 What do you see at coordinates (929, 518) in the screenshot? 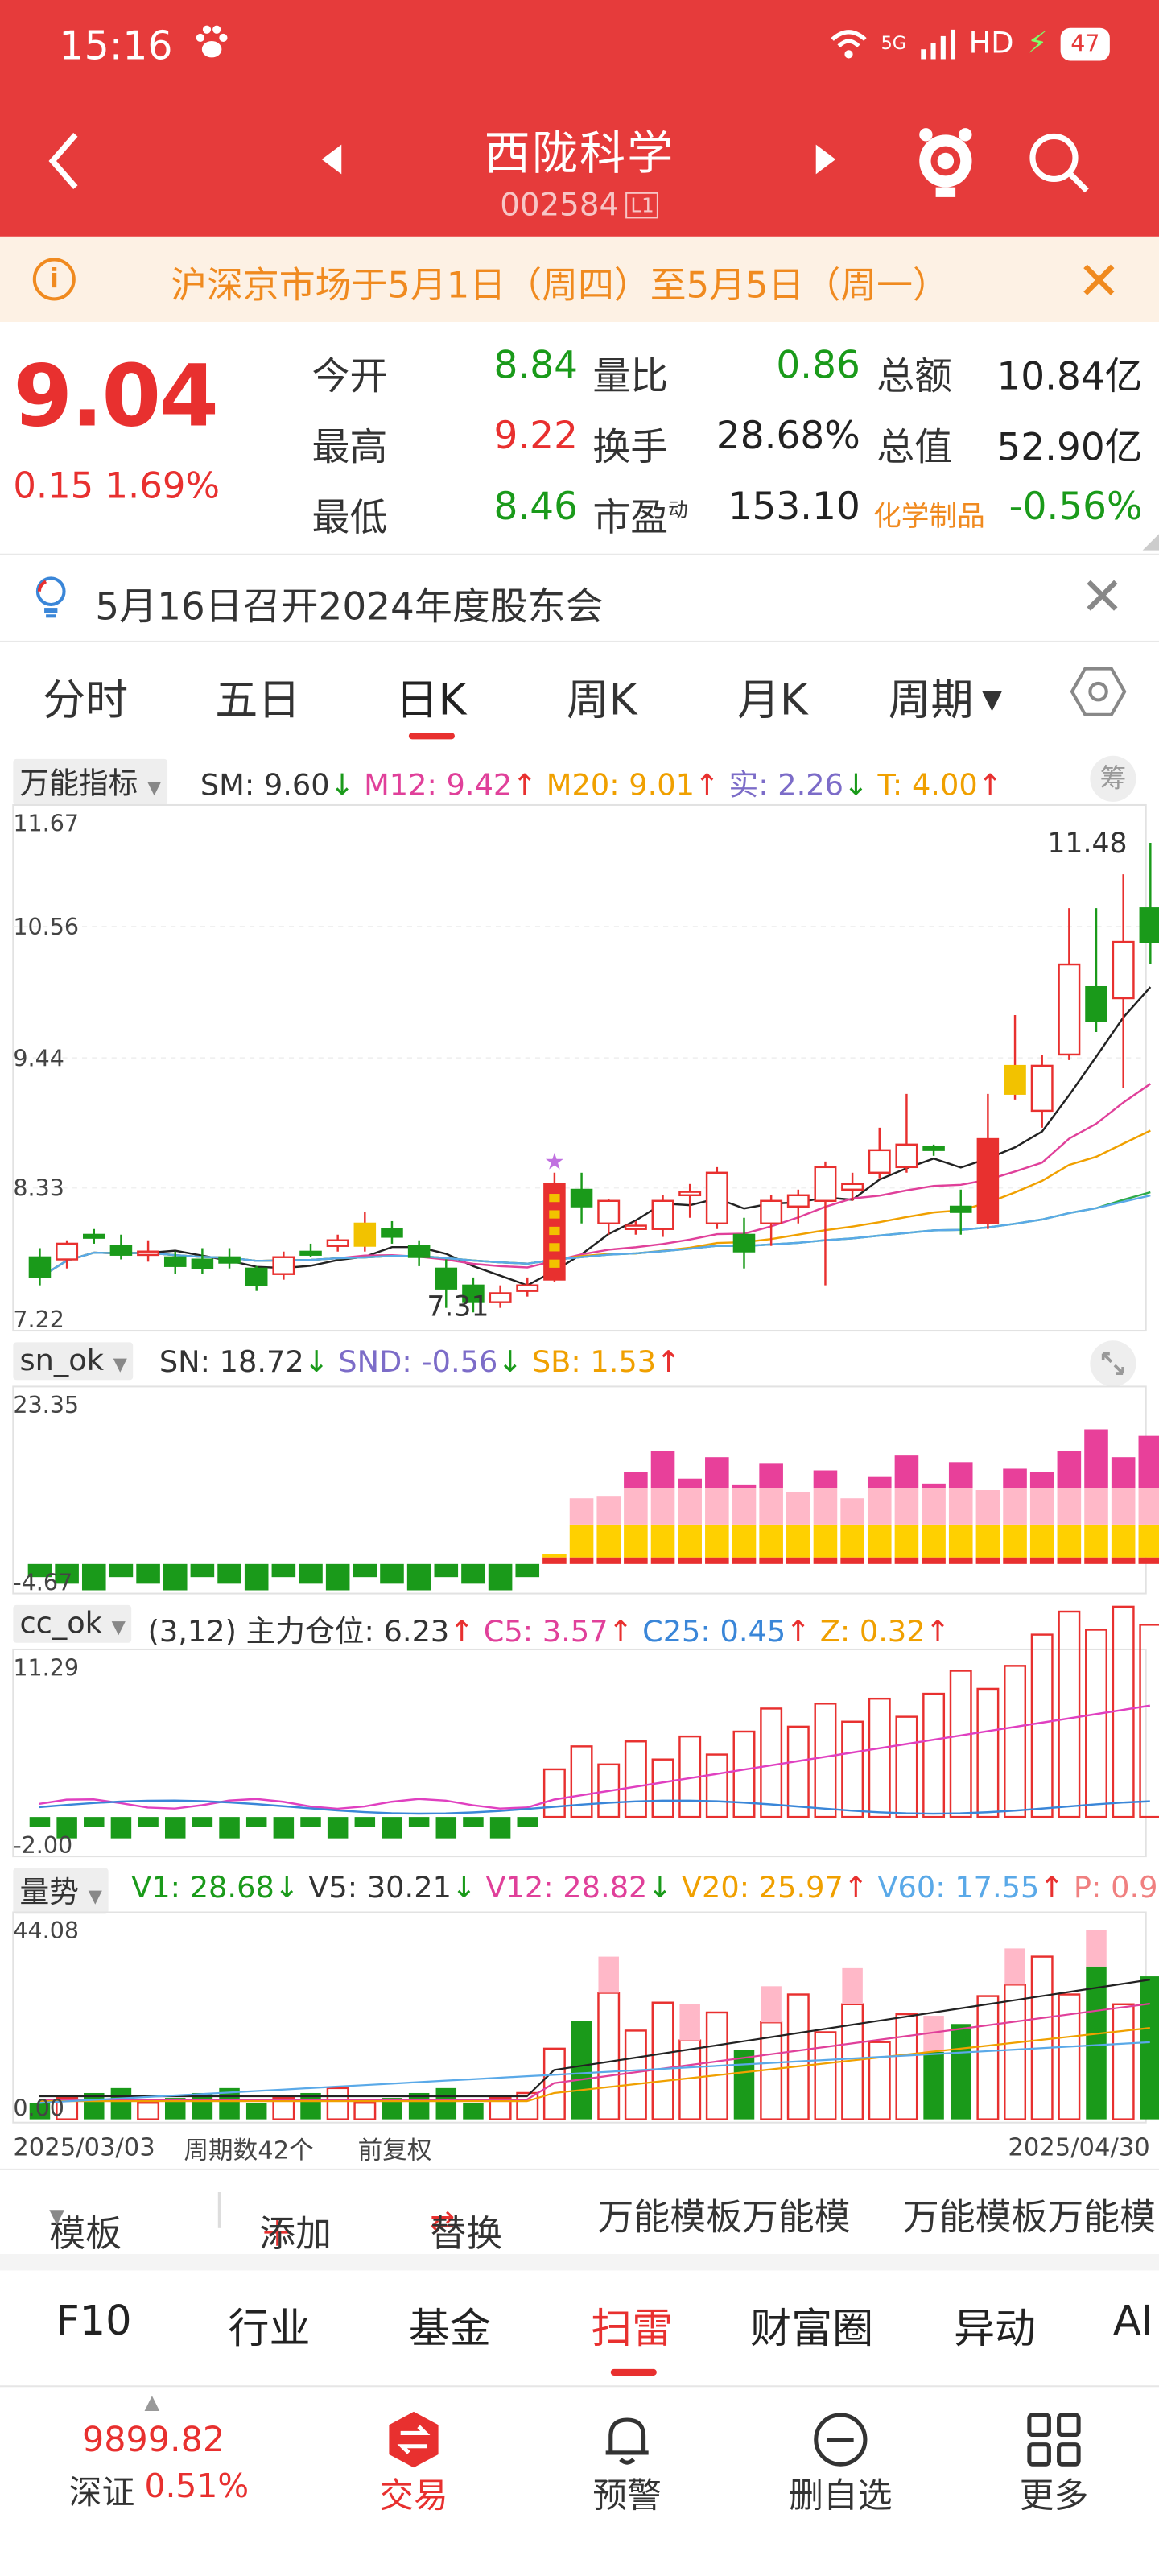
I see `sector-label: 化学制品` at bounding box center [929, 518].